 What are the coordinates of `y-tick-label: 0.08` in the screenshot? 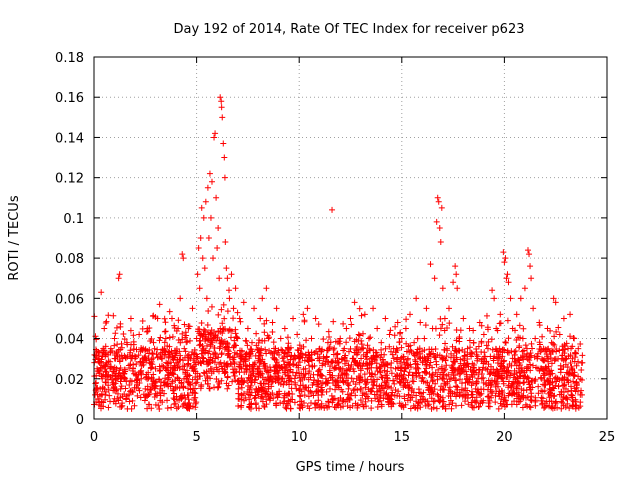 It's located at (69, 259).